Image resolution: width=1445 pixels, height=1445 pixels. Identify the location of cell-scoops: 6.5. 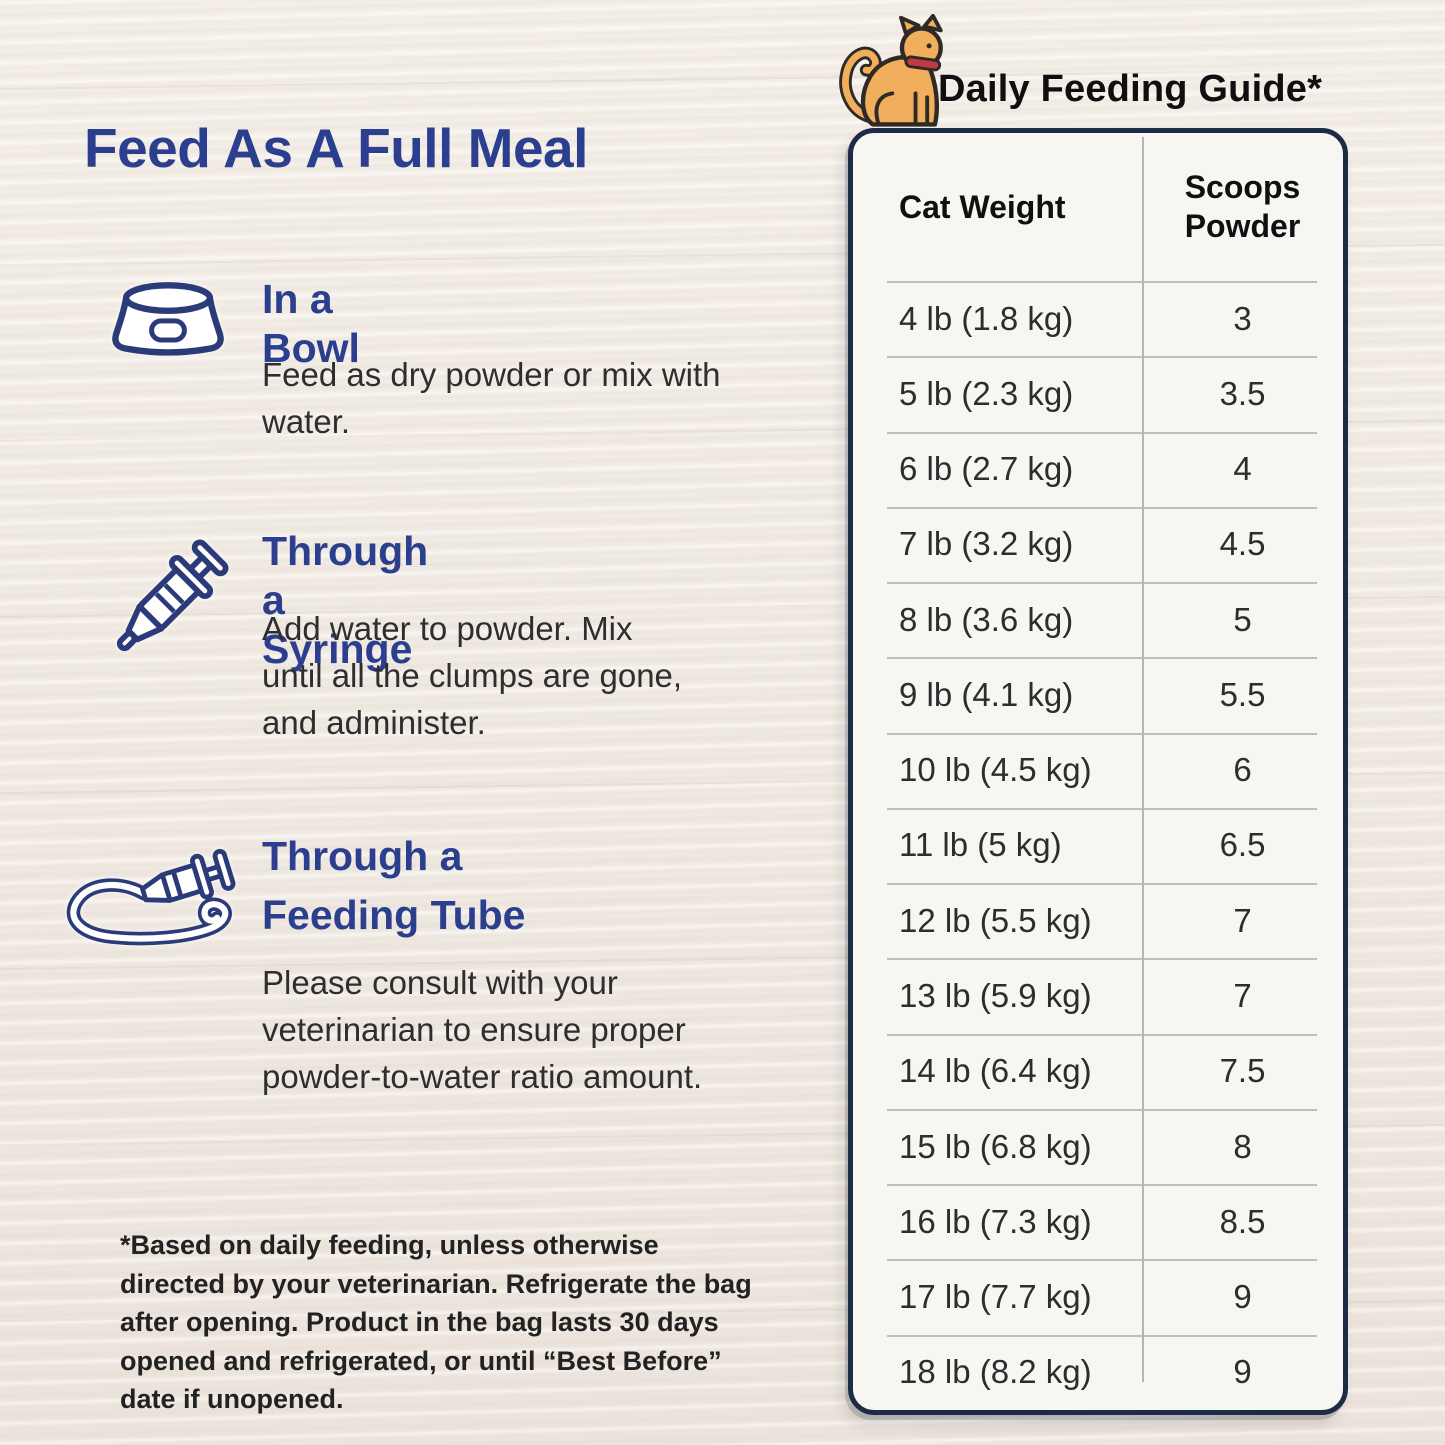
(1242, 845).